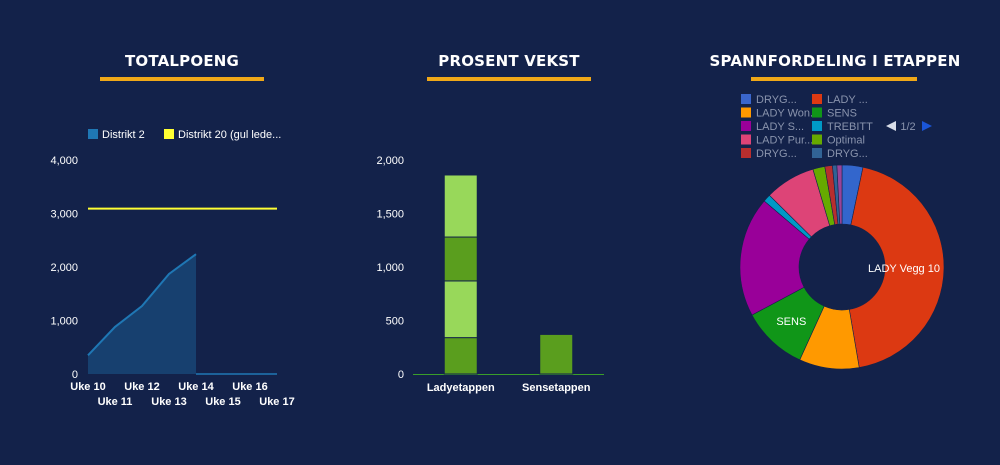  I want to click on x-tick-label: Uke 17, so click(276, 402).